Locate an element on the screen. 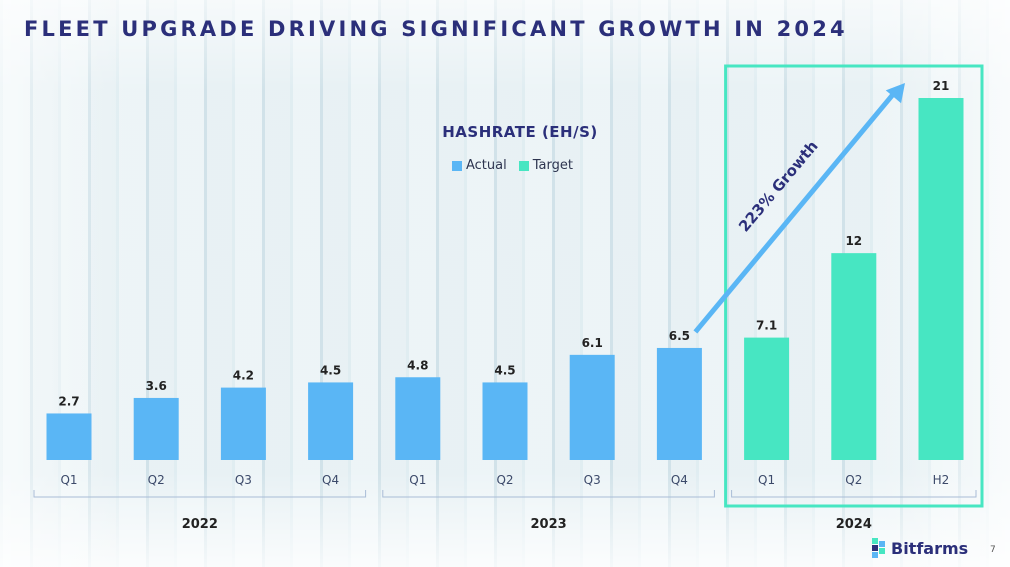 The width and height of the screenshot is (1010, 567). category-label-3: Q4 is located at coordinates (330, 480).